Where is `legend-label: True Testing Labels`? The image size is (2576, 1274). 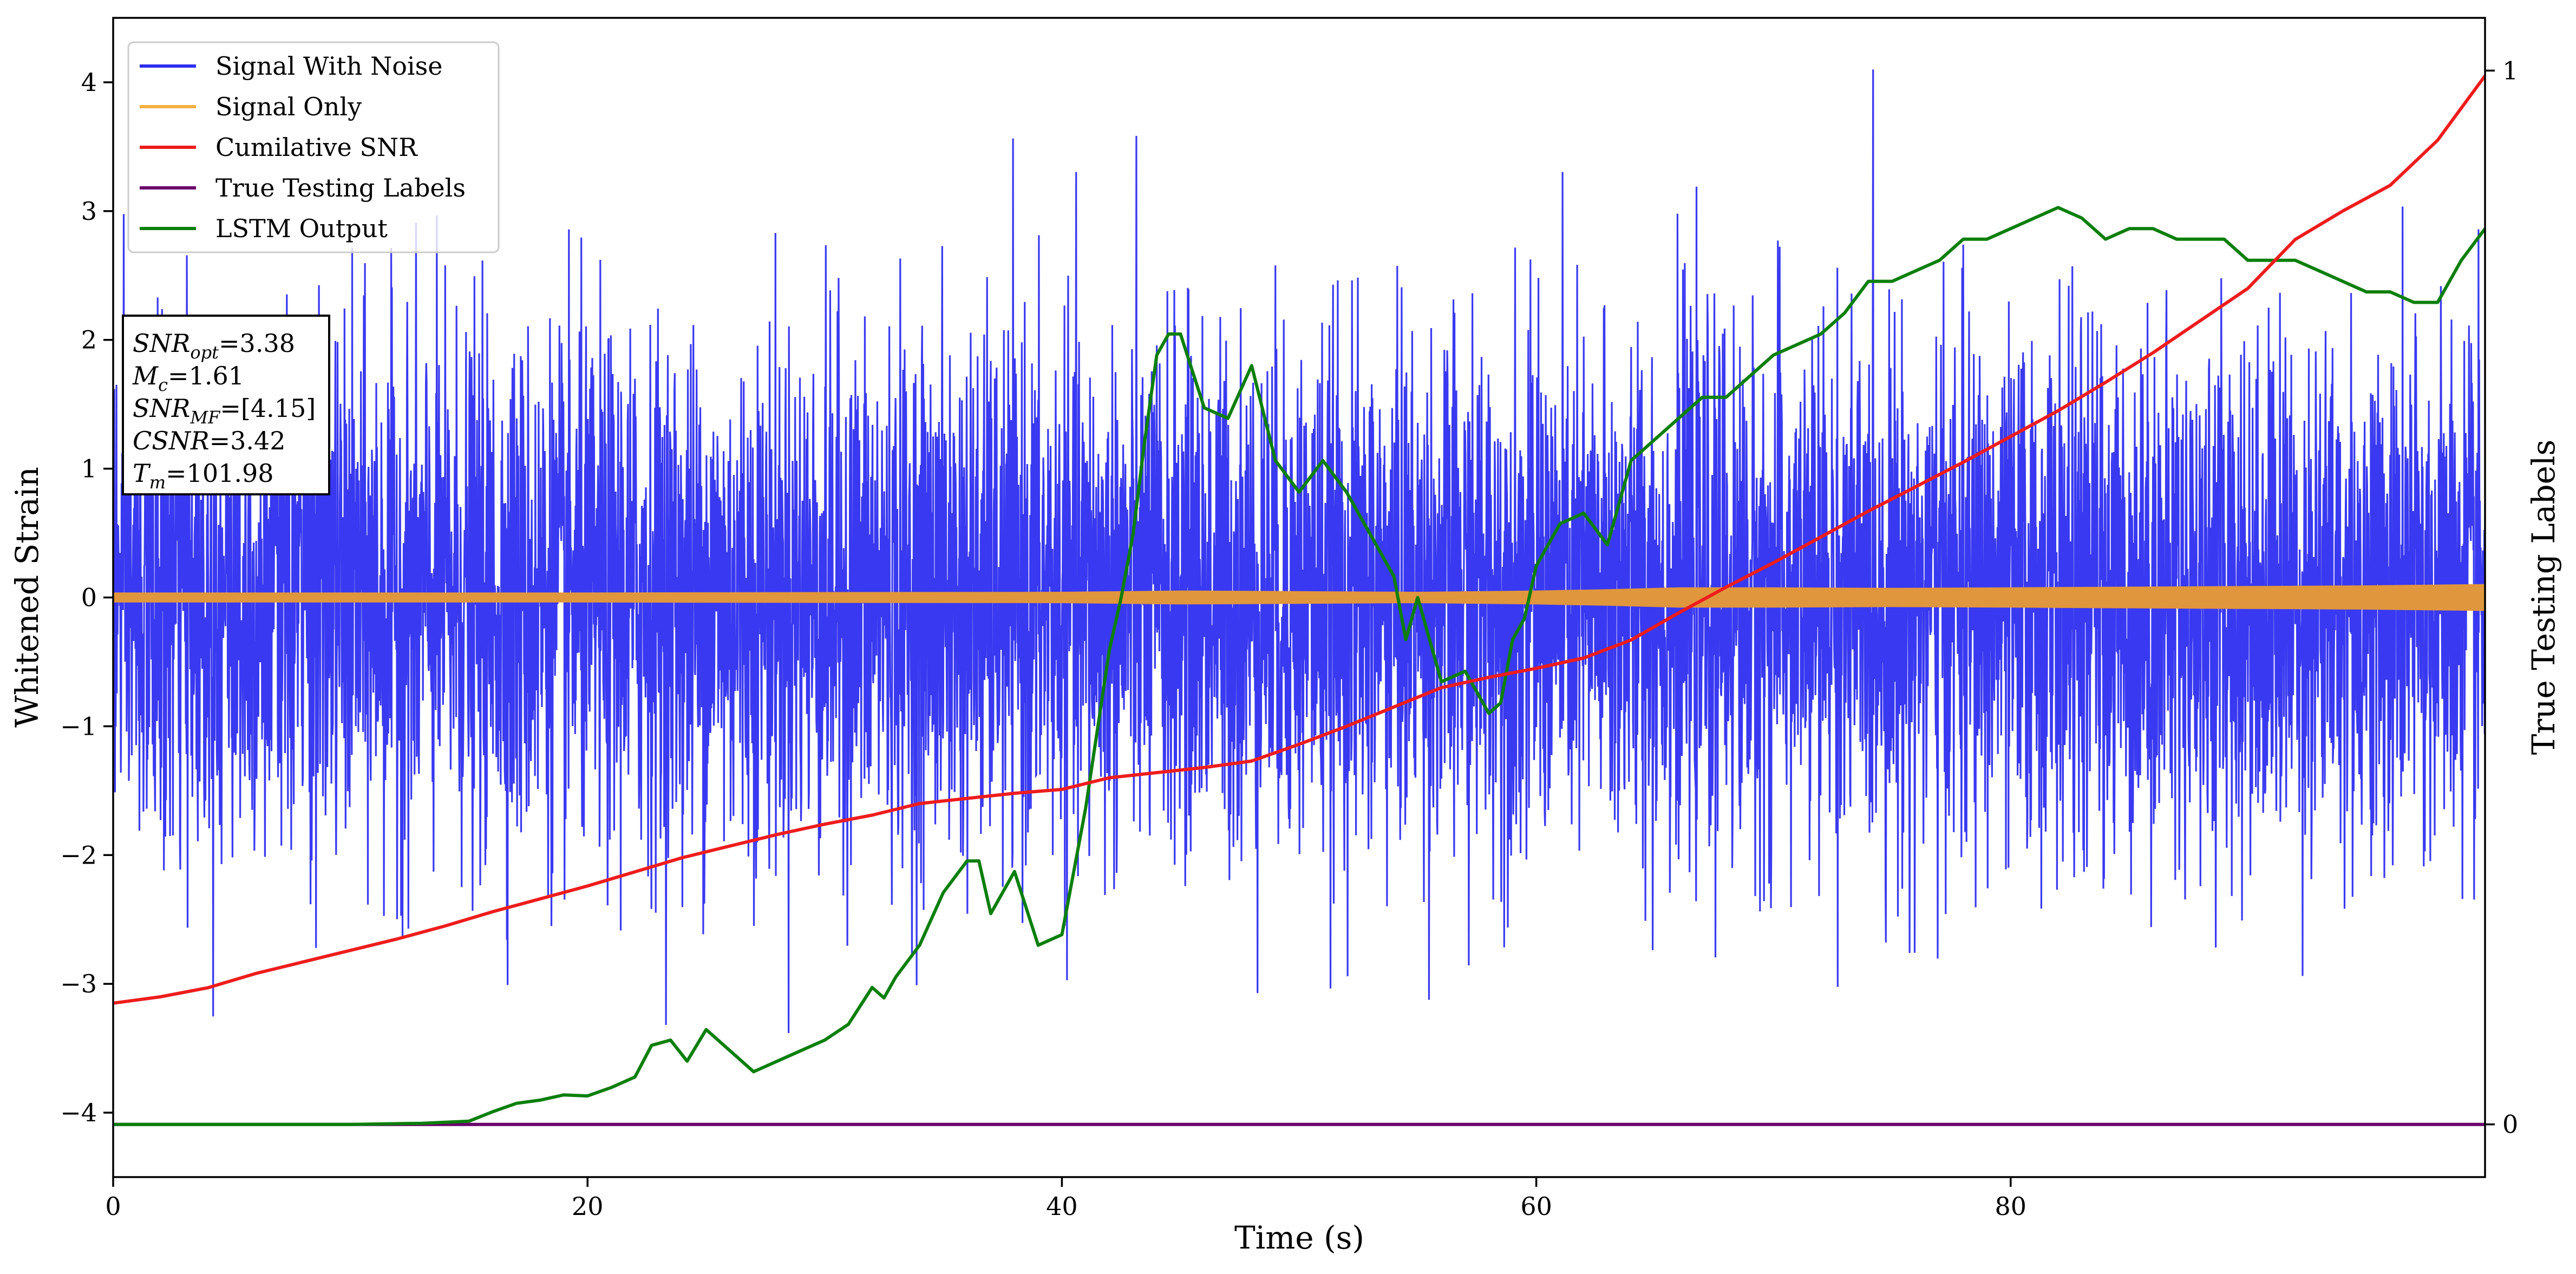 legend-label: True Testing Labels is located at coordinates (341, 187).